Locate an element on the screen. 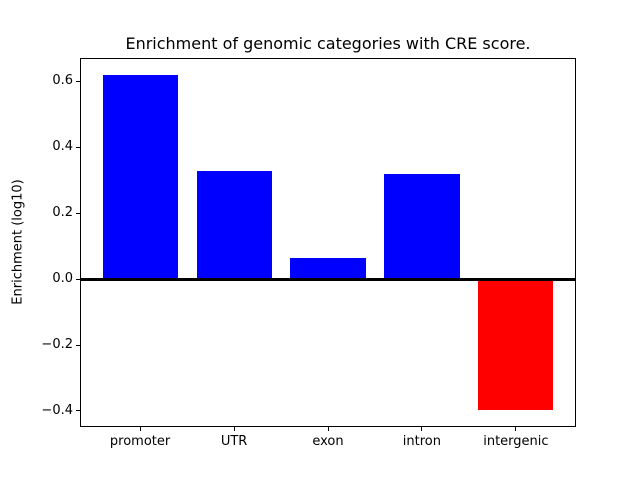 The image size is (640, 480). x-tick-label-promoter: promoter is located at coordinates (140, 441).